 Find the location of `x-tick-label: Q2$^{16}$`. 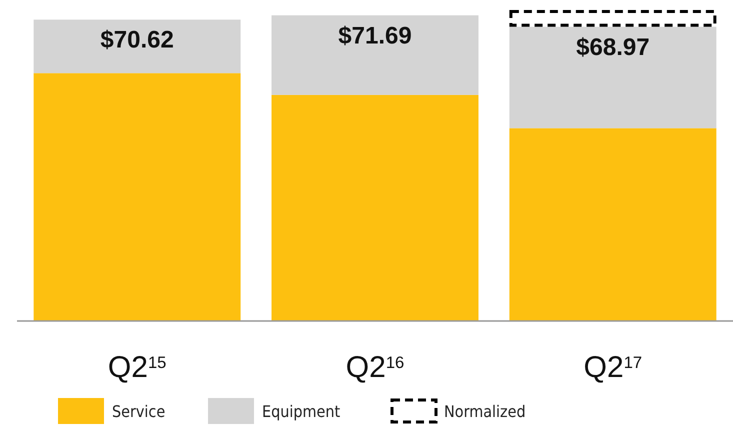

x-tick-label: Q2$^{16}$ is located at coordinates (375, 367).